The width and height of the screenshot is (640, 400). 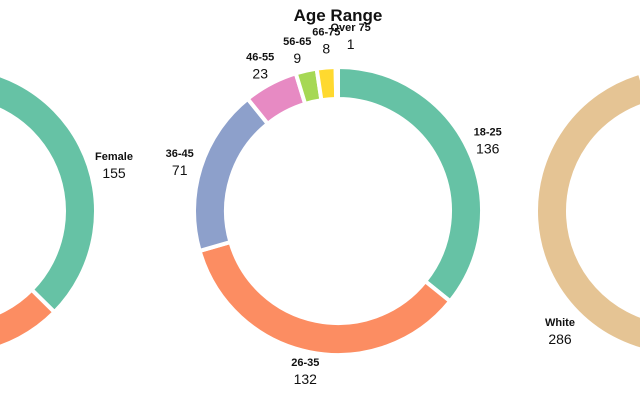 What do you see at coordinates (297, 58) in the screenshot?
I see `slice-value-56-65: 9` at bounding box center [297, 58].